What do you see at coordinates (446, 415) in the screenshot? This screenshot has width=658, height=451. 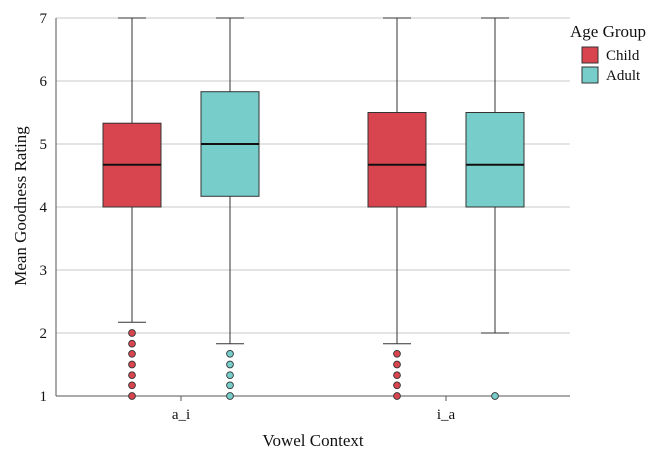 I see `x-tick-label: i_a` at bounding box center [446, 415].